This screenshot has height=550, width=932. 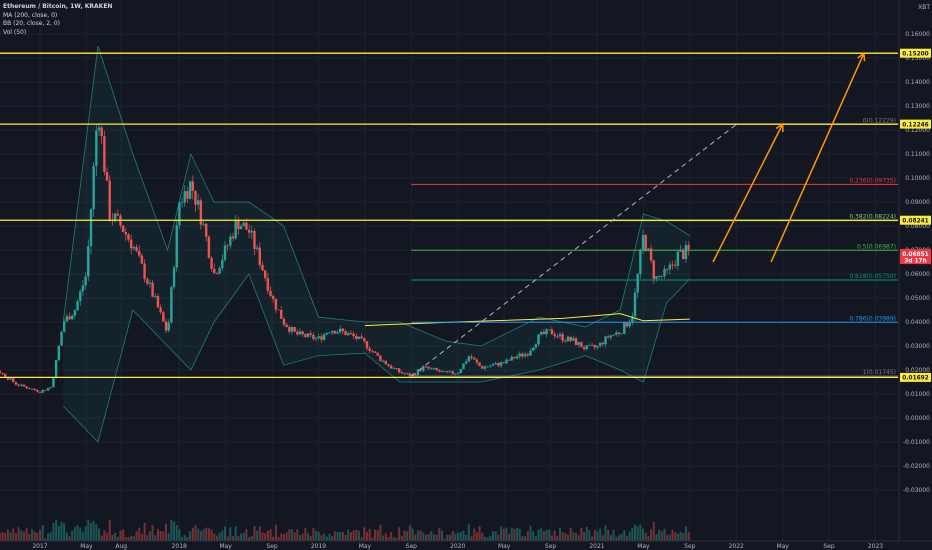 I want to click on moving-average-line, so click(x=527, y=320).